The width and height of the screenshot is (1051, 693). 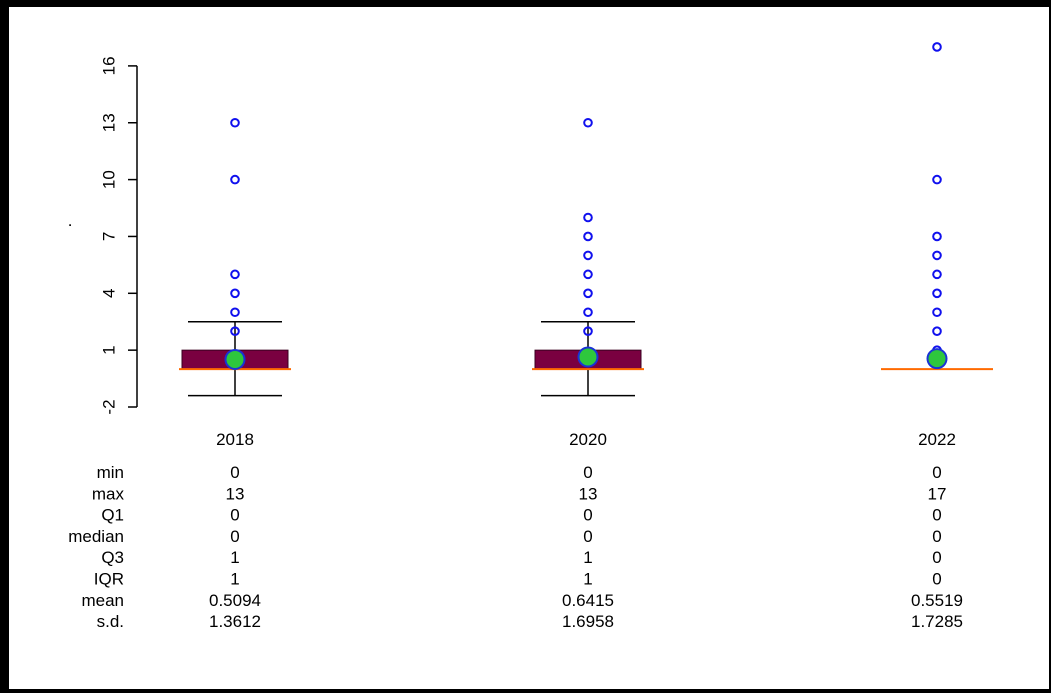 What do you see at coordinates (588, 600) in the screenshot?
I see `stats-cell: 0.6415` at bounding box center [588, 600].